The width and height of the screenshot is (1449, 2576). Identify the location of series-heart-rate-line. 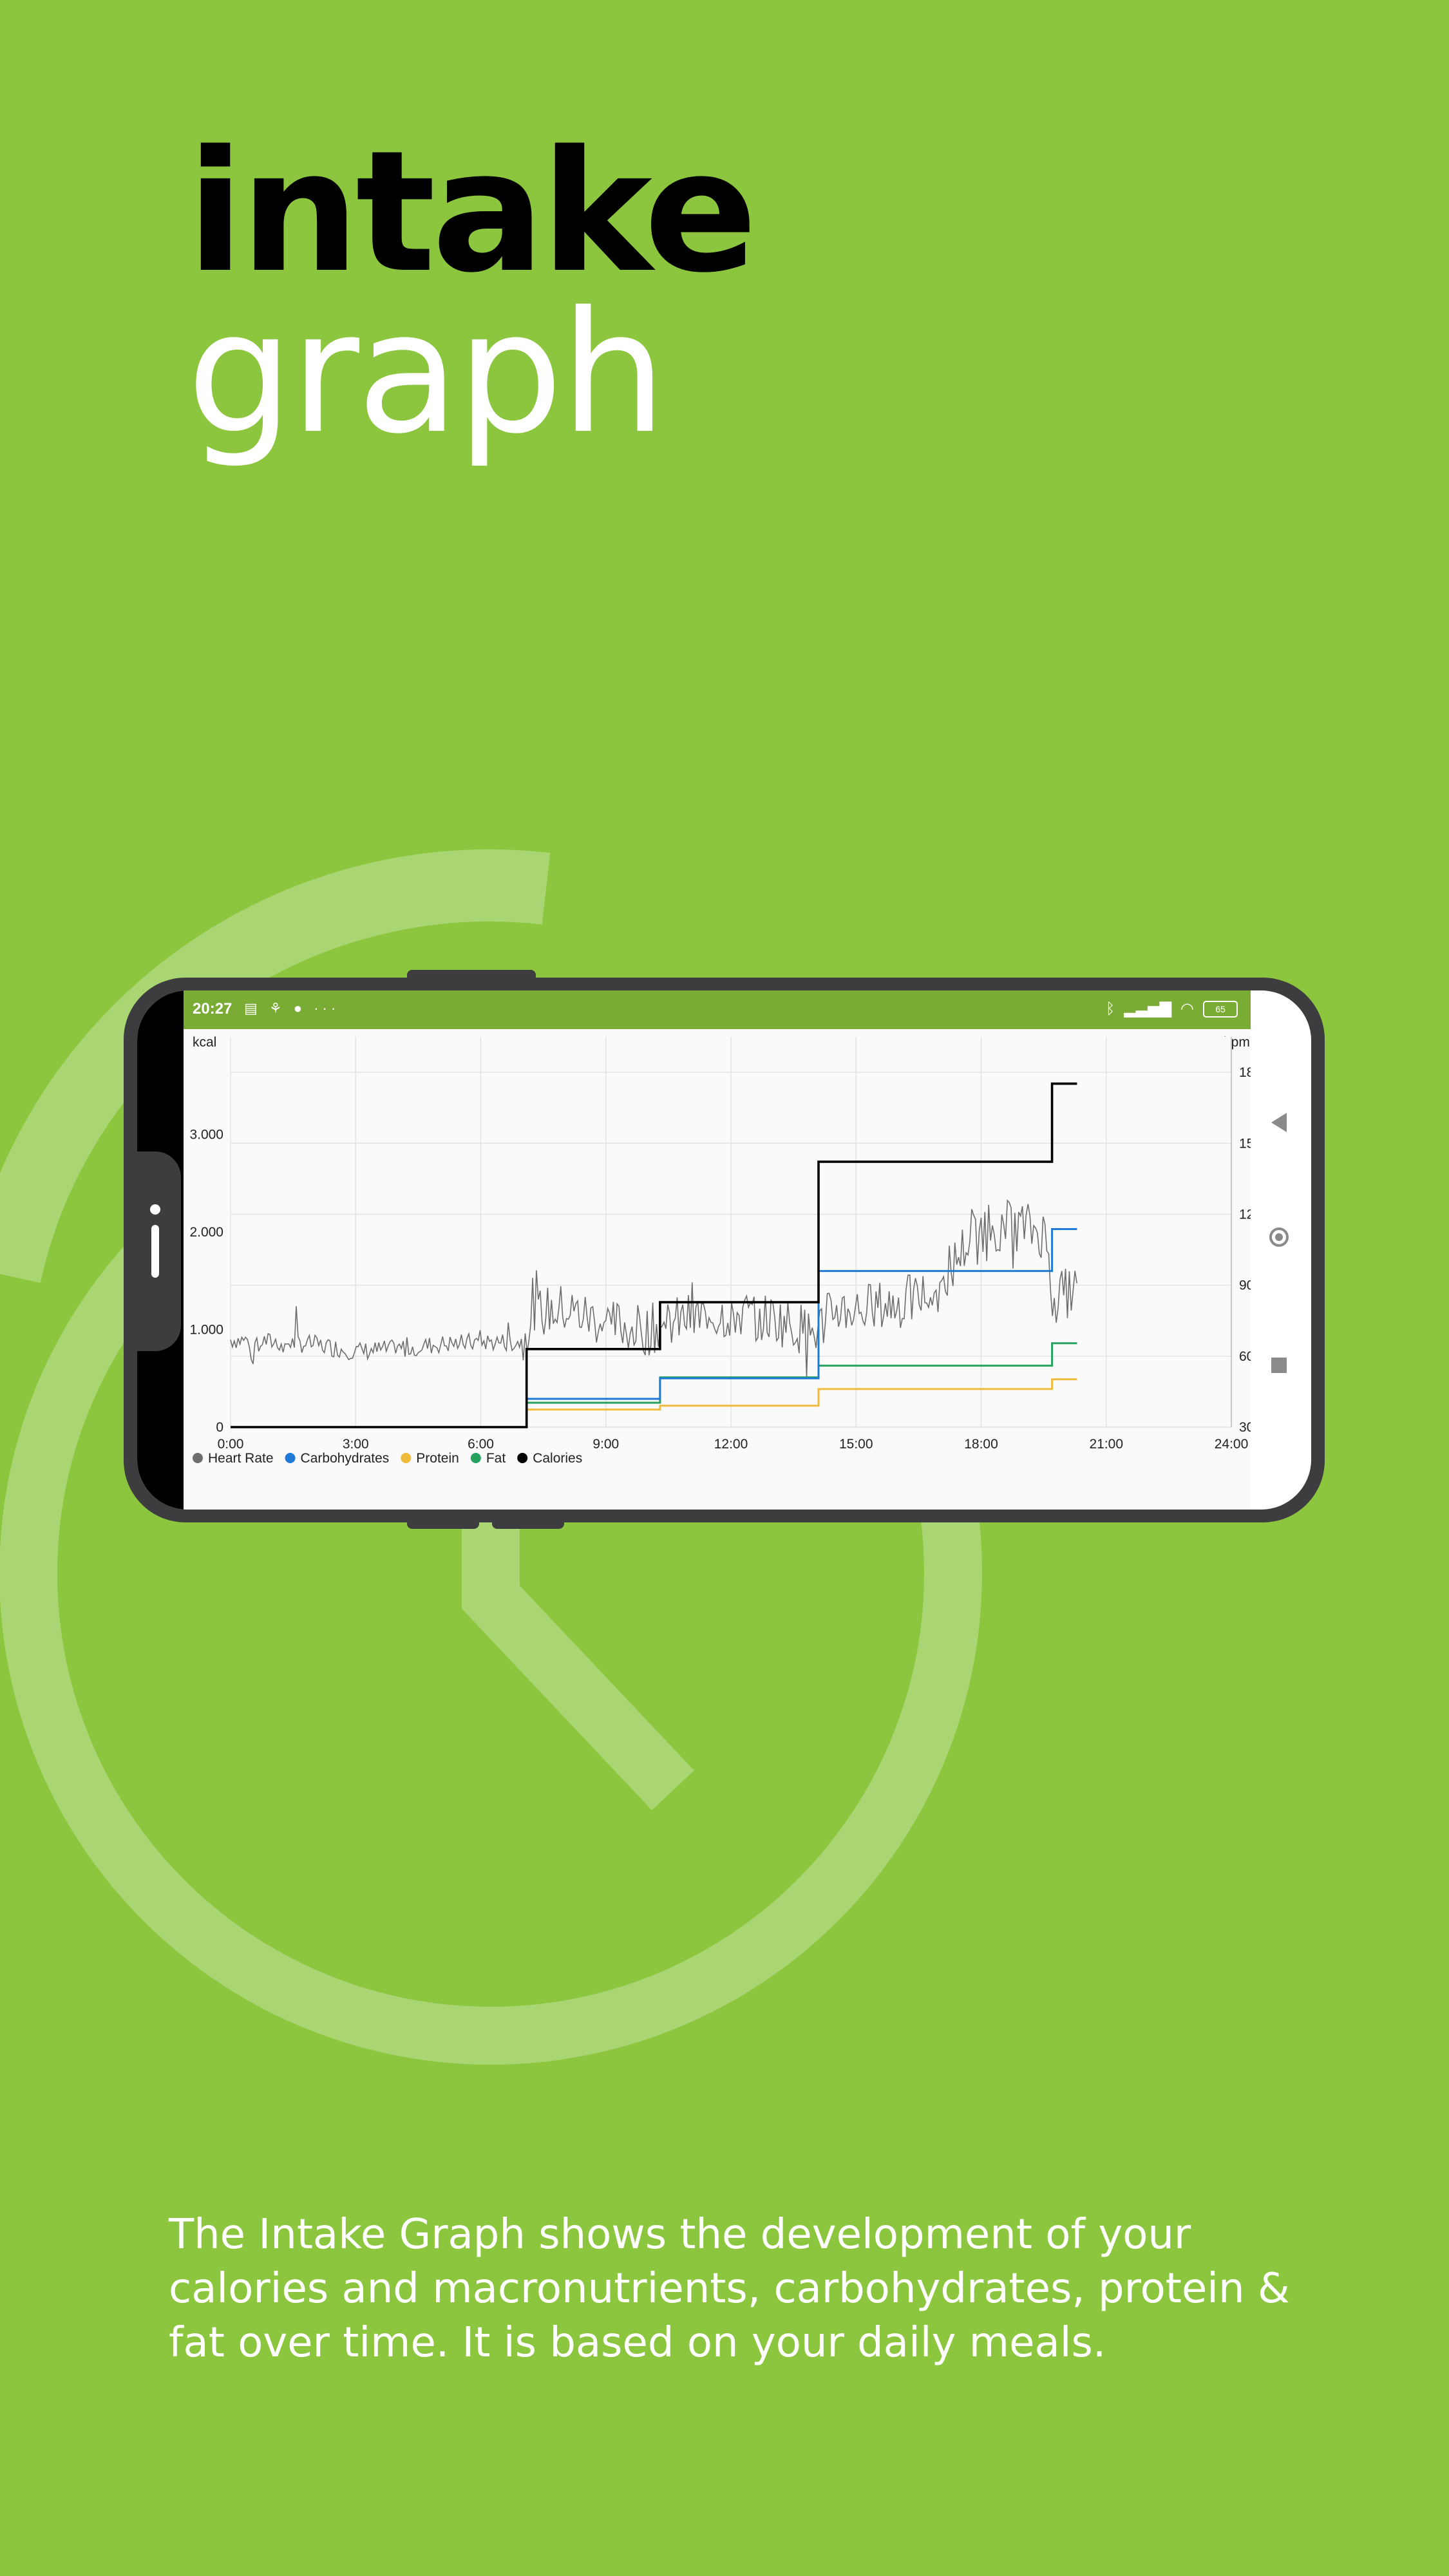
(653, 1288).